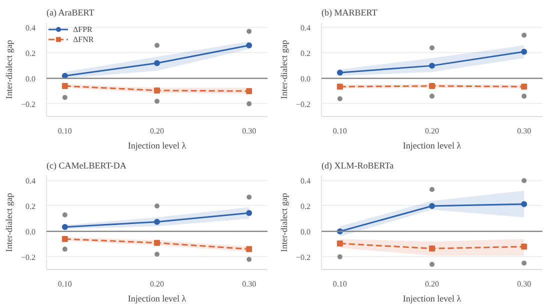  What do you see at coordinates (83, 29) in the screenshot?
I see `legend-label: ΔFPR` at bounding box center [83, 29].